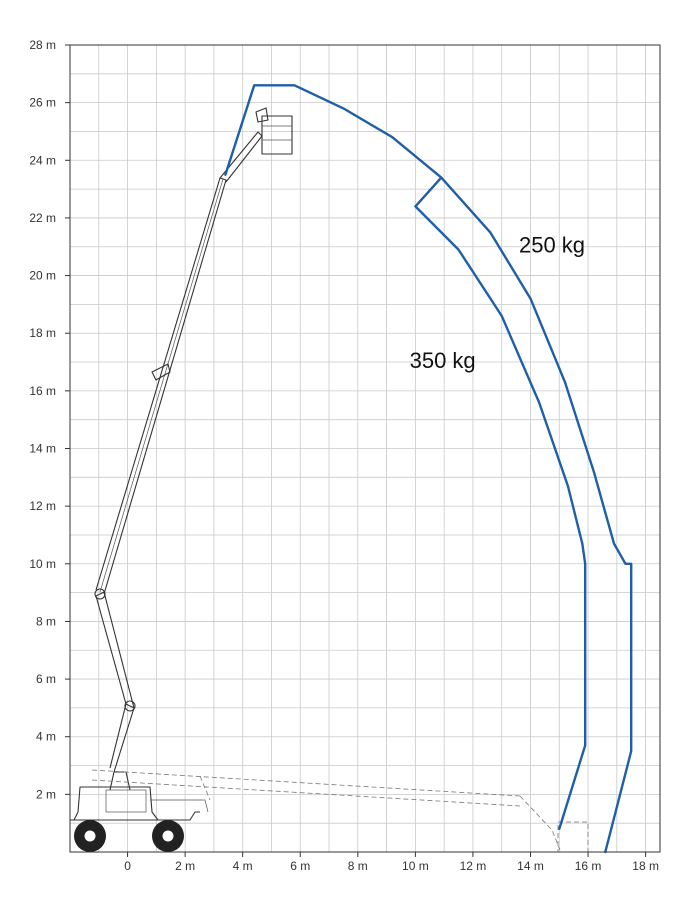 The width and height of the screenshot is (694, 900). Describe the element at coordinates (42, 506) in the screenshot. I see `y-tick-label: 12 m` at that location.